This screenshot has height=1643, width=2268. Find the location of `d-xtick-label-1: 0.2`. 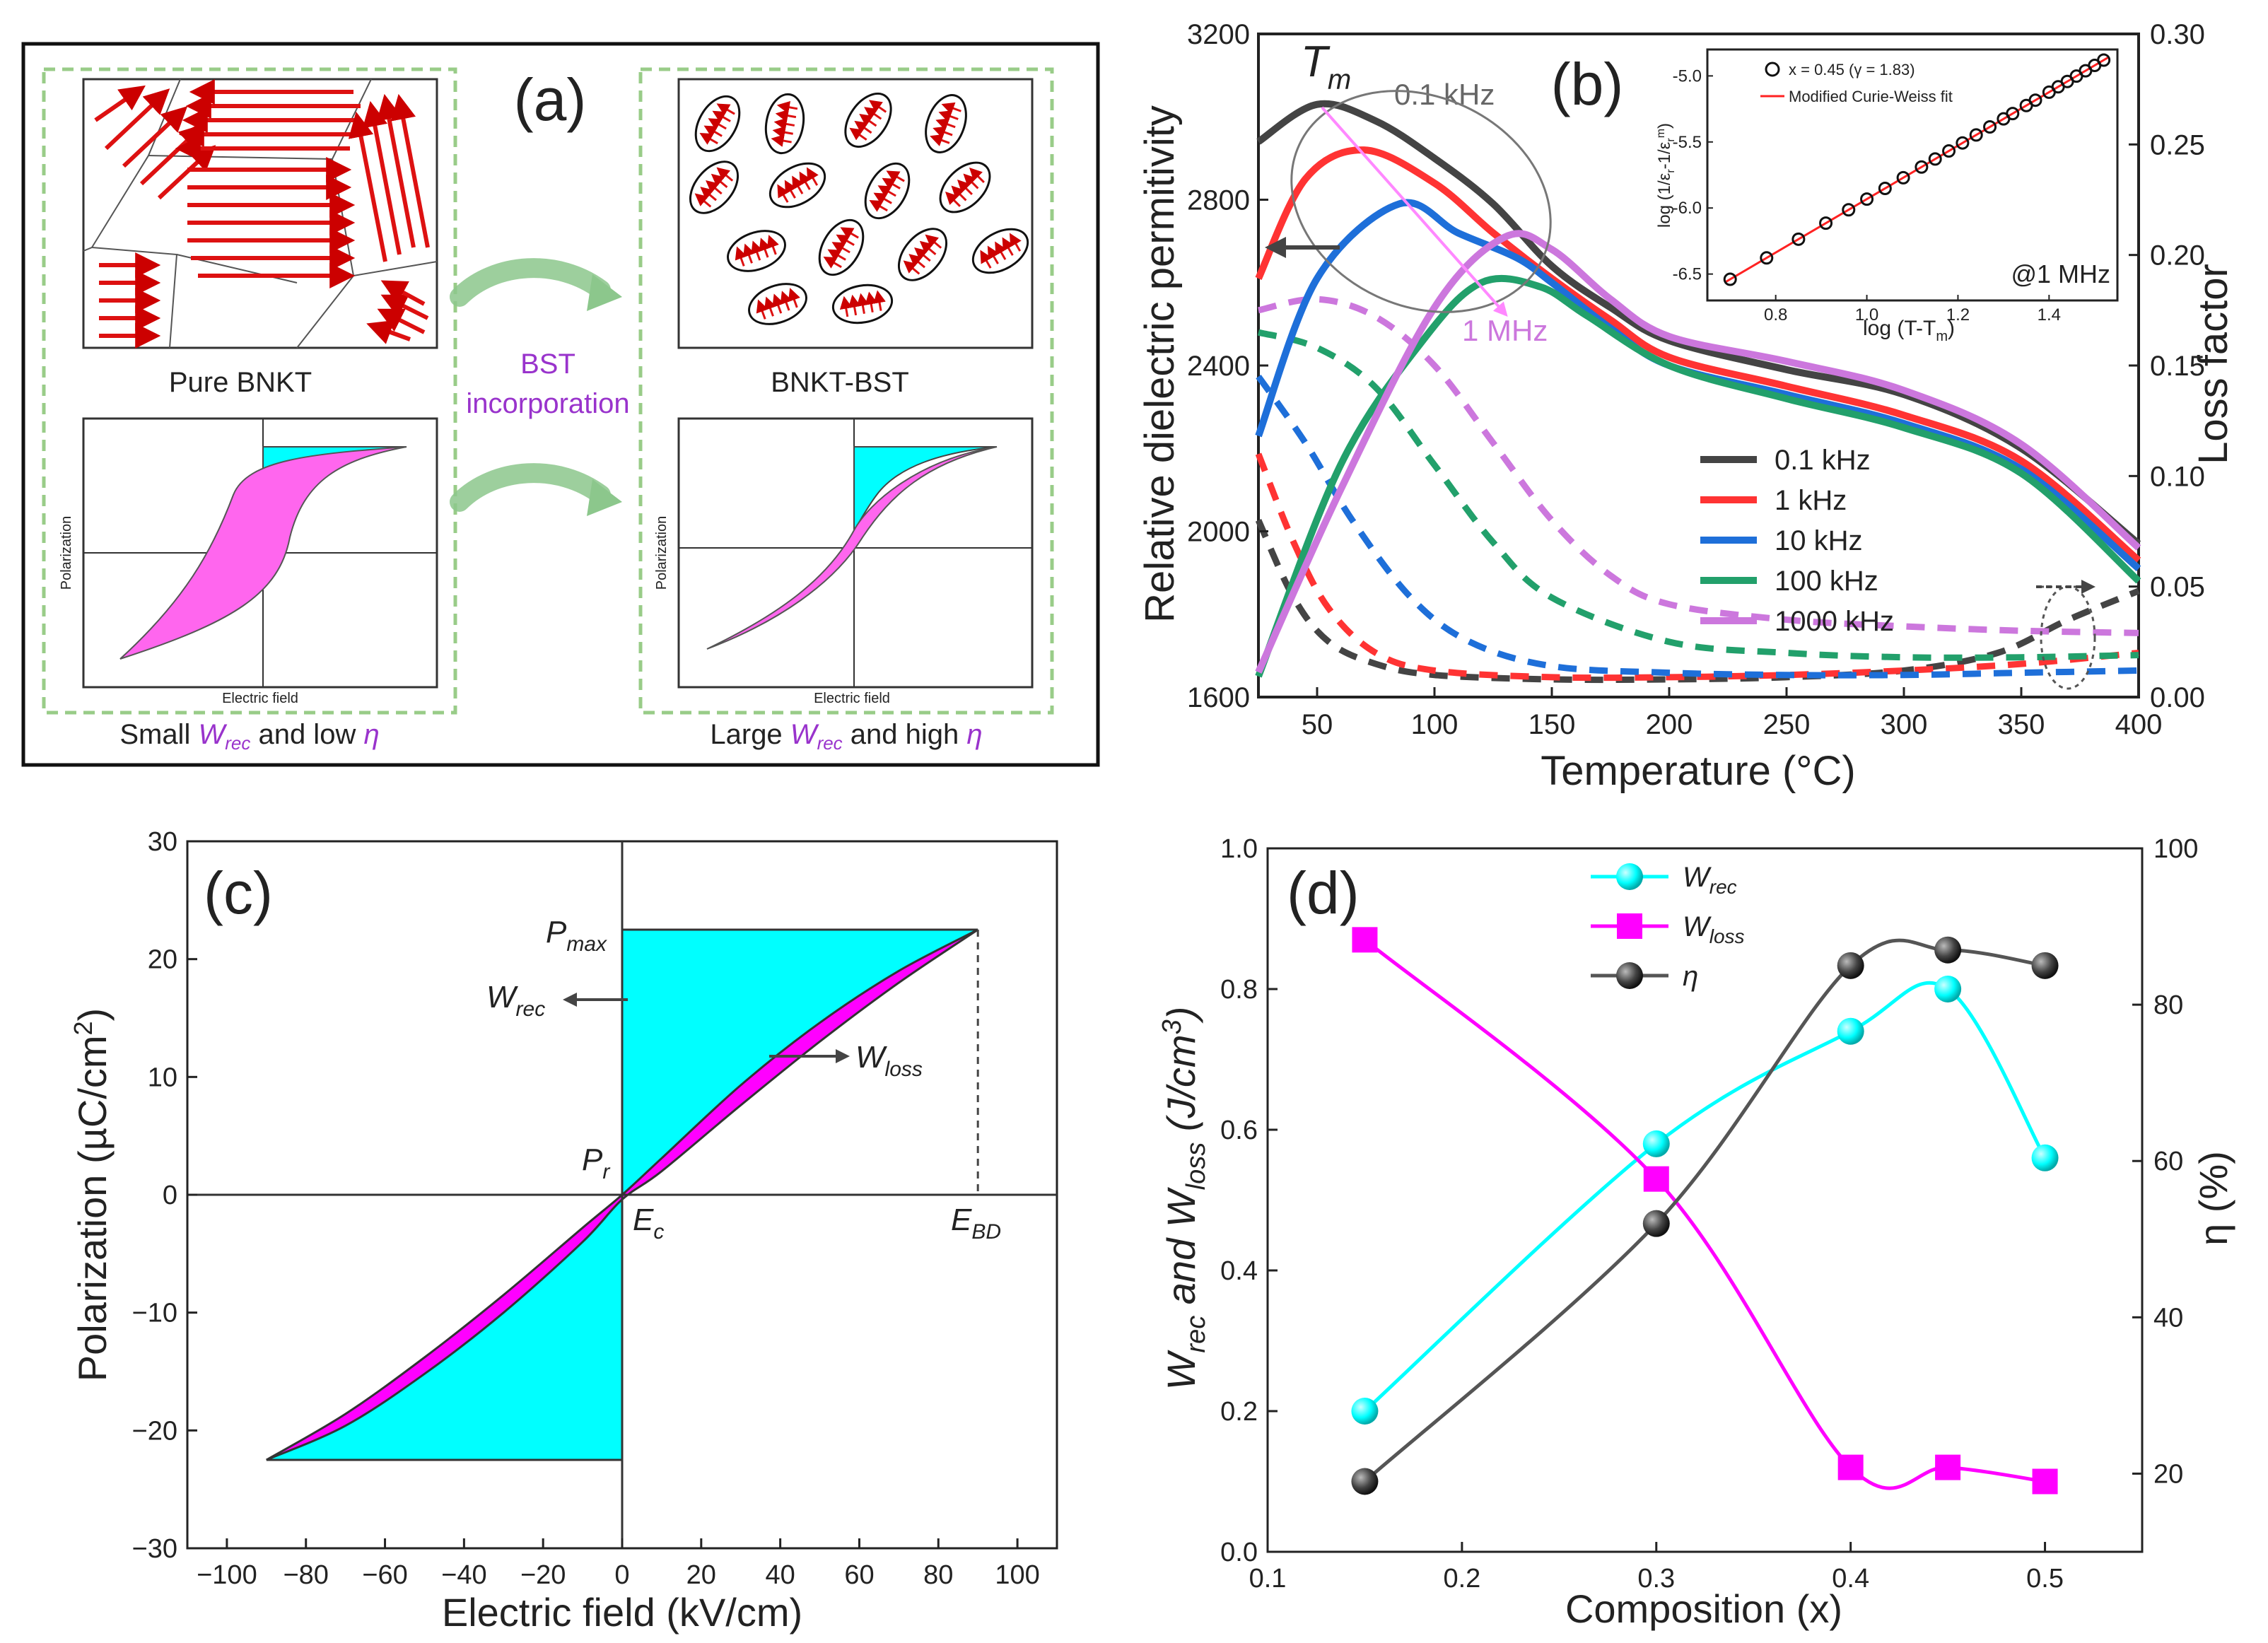

d-xtick-label-1: 0.2 is located at coordinates (1461, 1579).